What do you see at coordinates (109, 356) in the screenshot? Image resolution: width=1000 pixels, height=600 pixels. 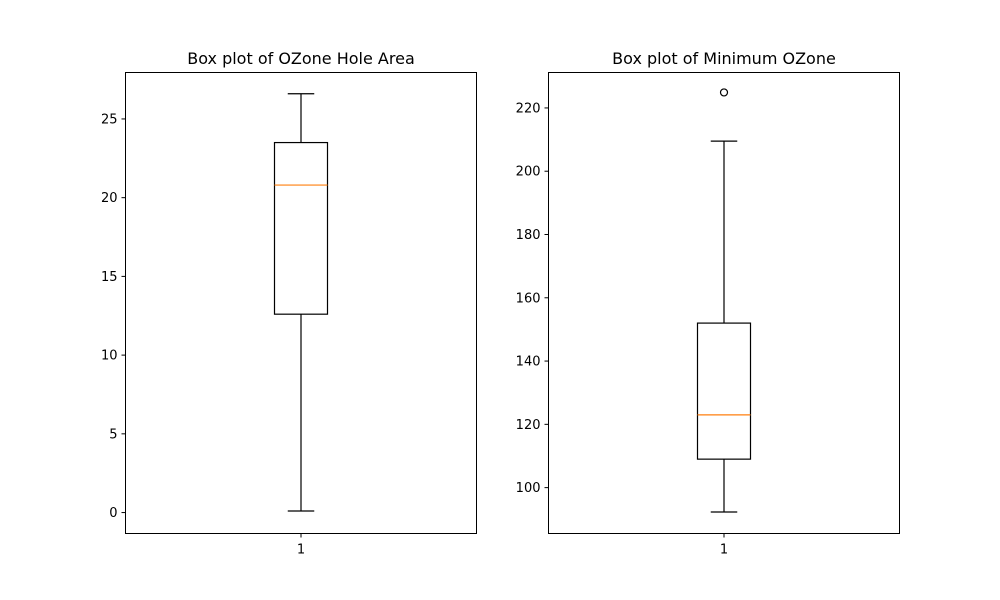 I see `y-tick-label: 10` at bounding box center [109, 356].